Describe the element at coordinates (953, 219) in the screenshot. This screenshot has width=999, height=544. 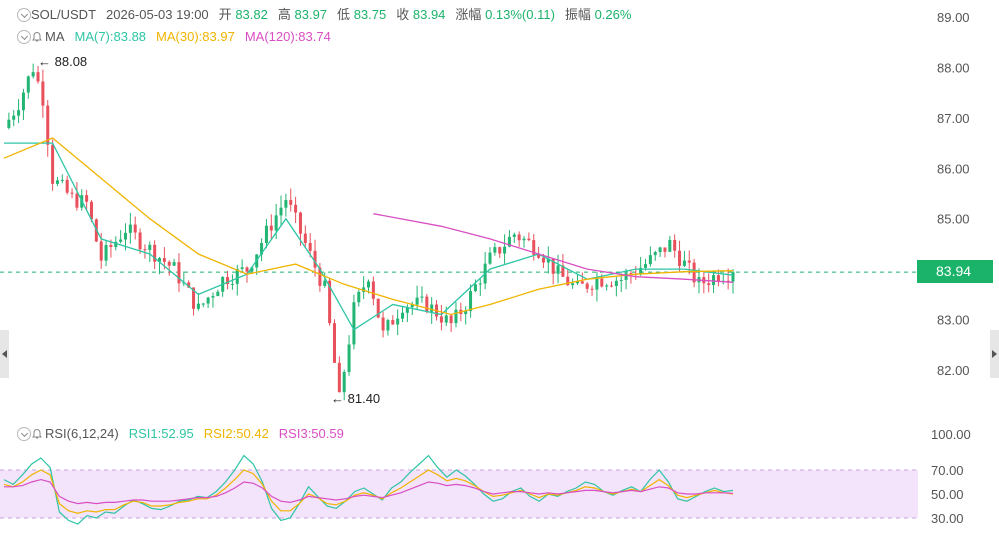
I see `price-axis-tick: 85.00` at that location.